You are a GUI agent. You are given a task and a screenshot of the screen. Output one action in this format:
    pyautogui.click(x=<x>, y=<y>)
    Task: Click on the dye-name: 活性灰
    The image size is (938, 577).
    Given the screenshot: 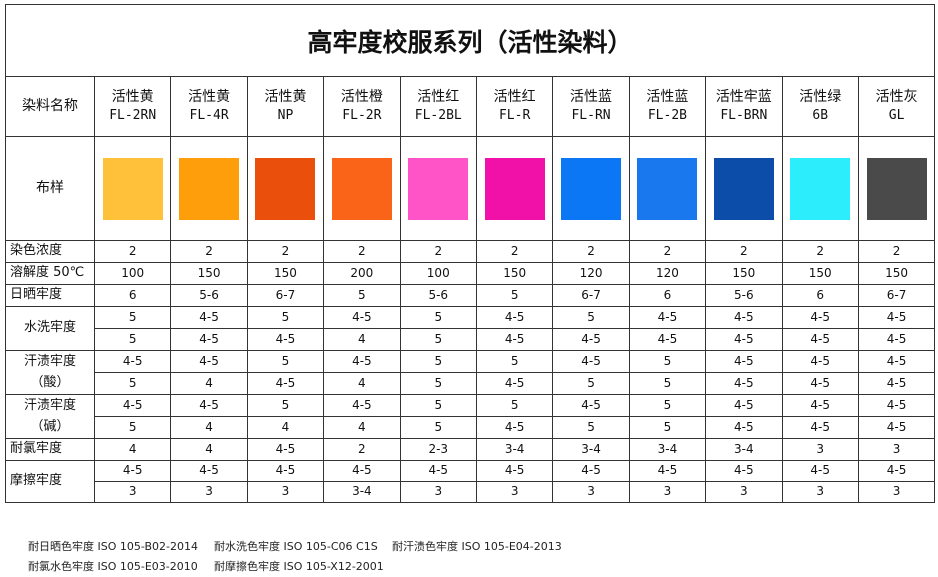 What is the action you would take?
    pyautogui.click(x=896, y=97)
    